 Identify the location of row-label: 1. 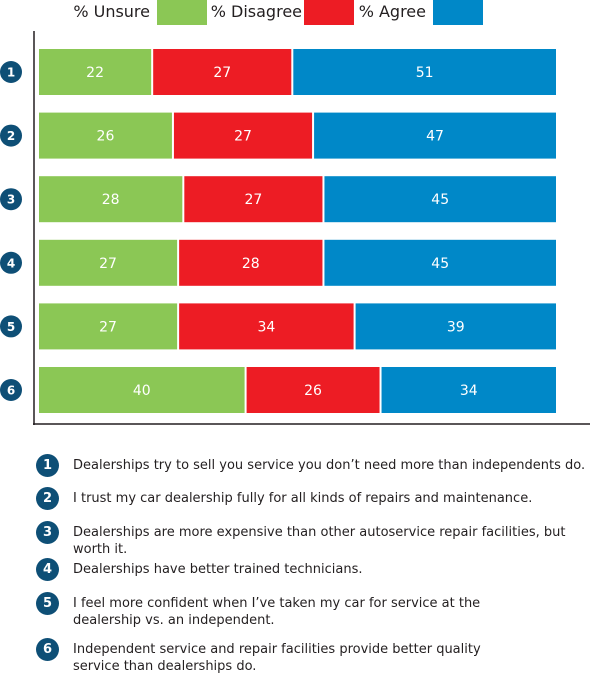
(11, 73).